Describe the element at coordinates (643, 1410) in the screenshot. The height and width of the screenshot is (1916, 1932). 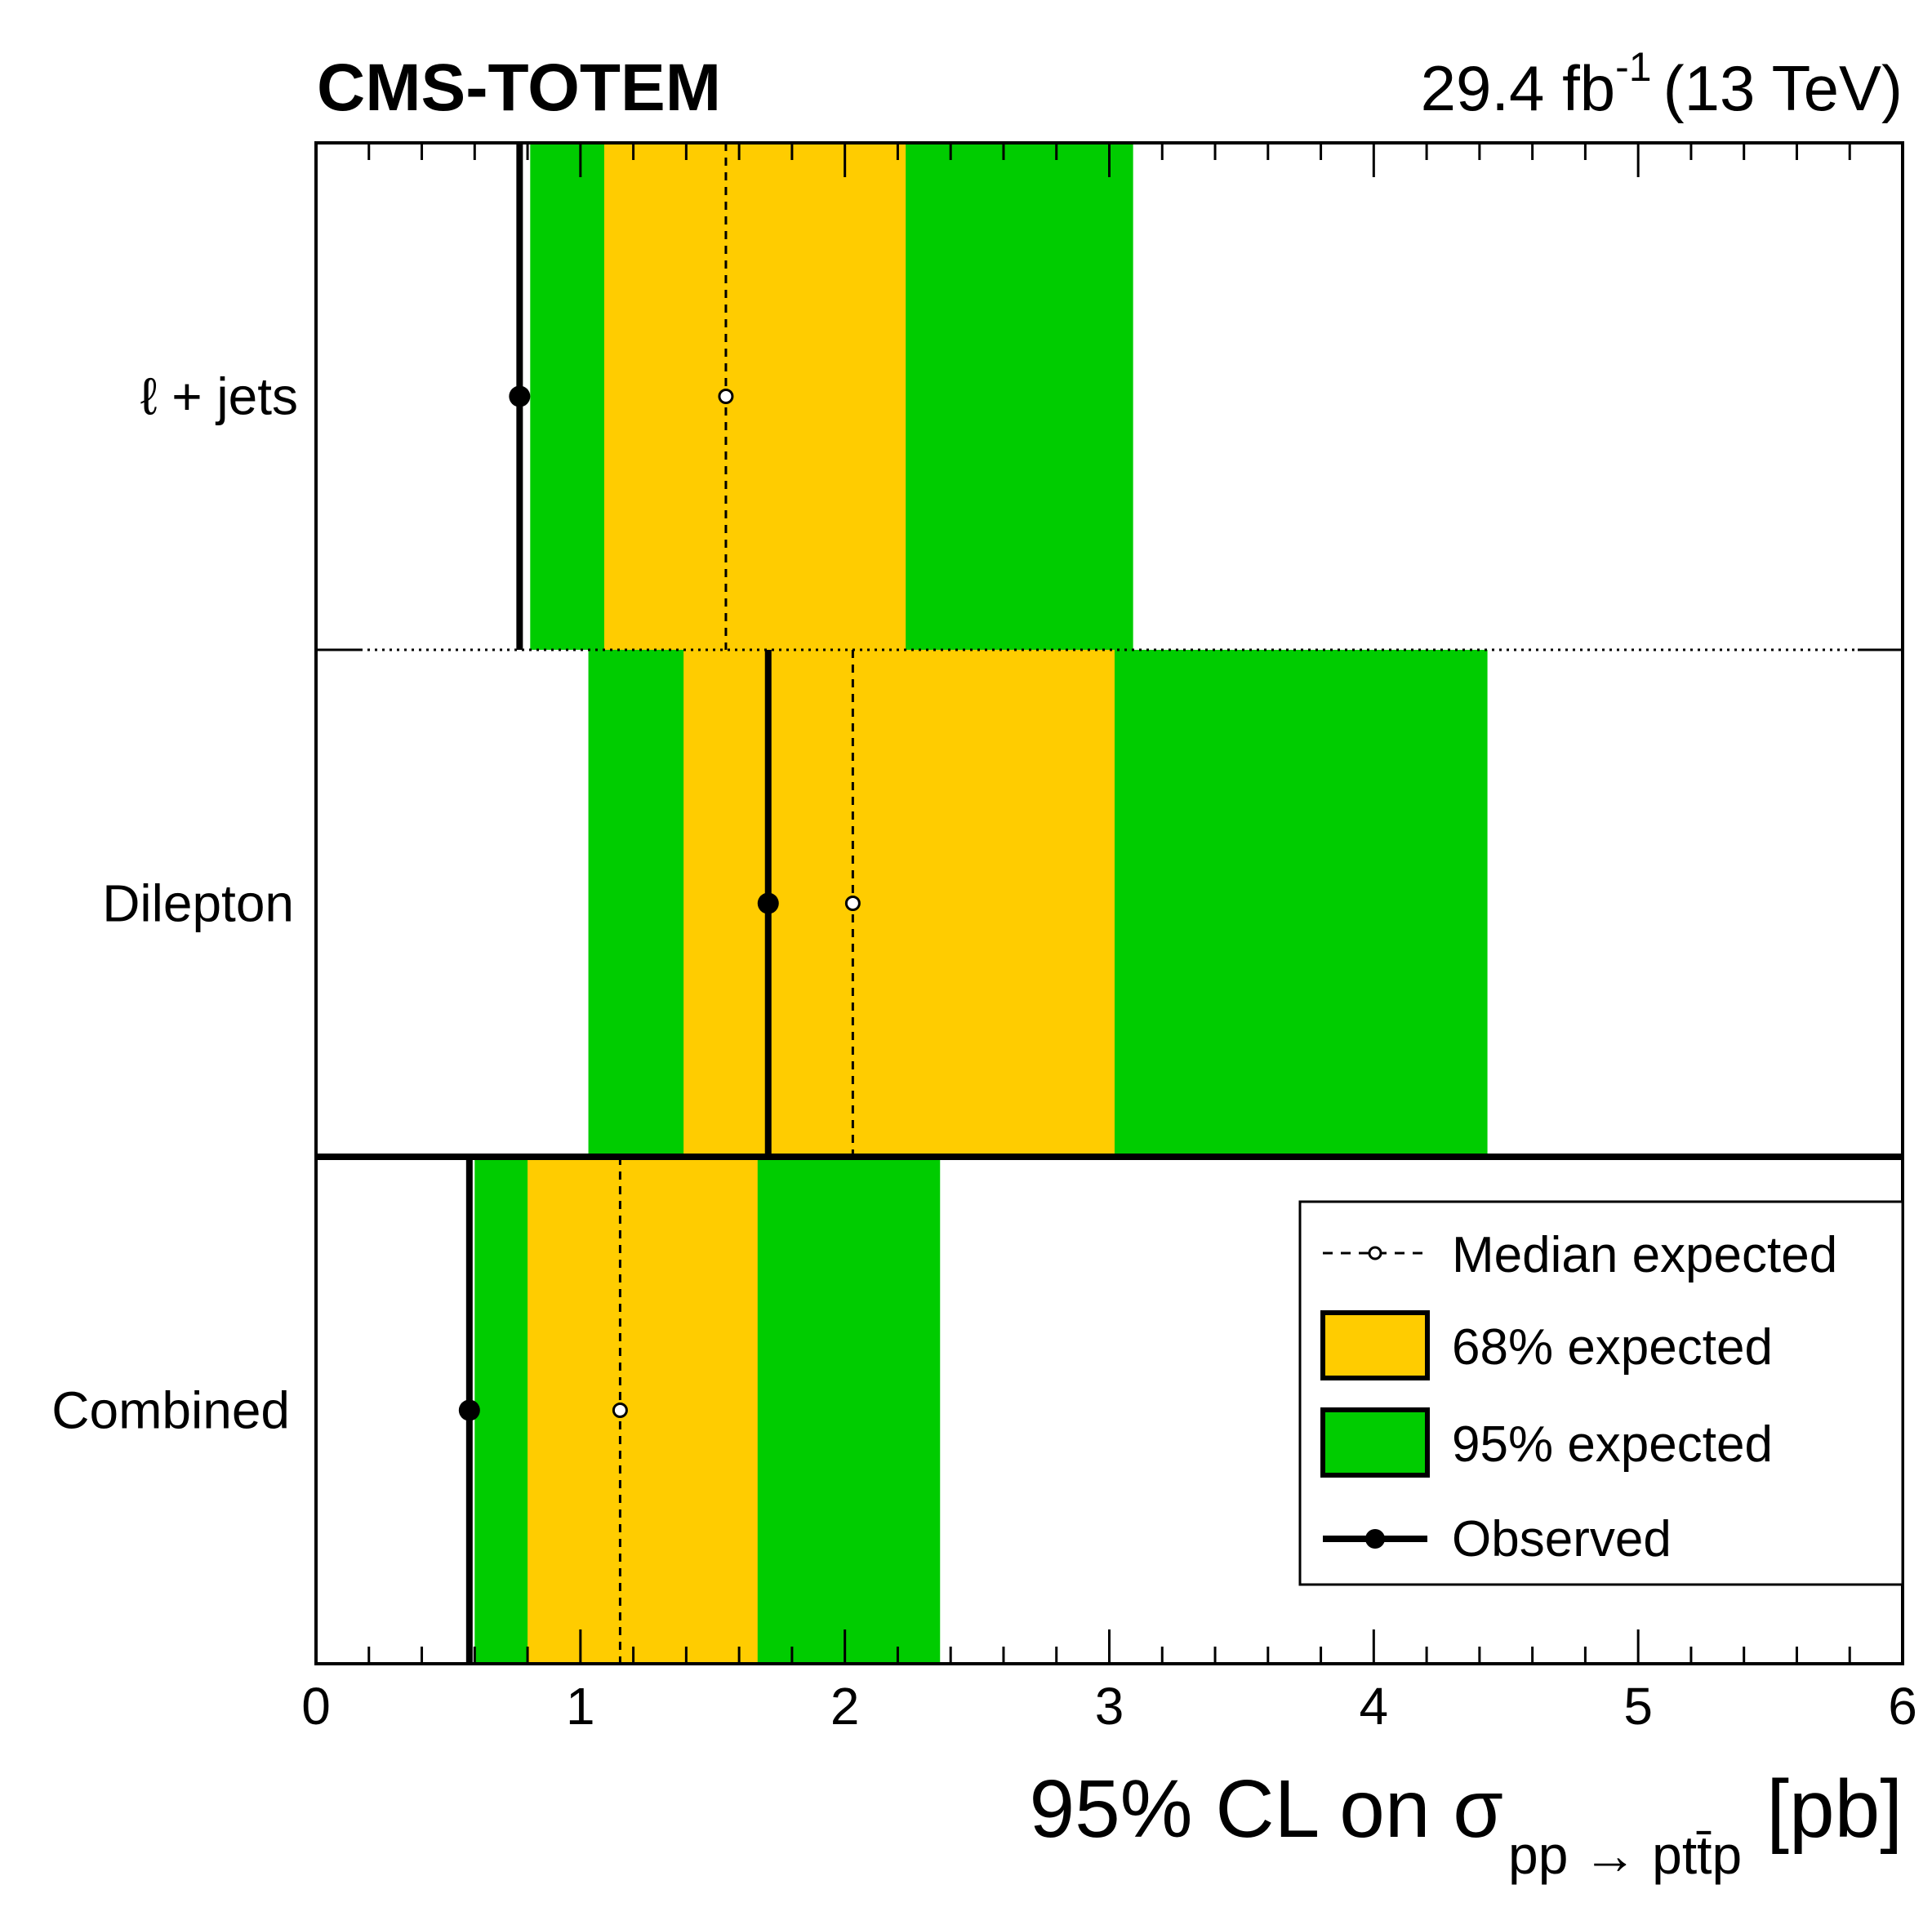
I see `channel-2-band68` at that location.